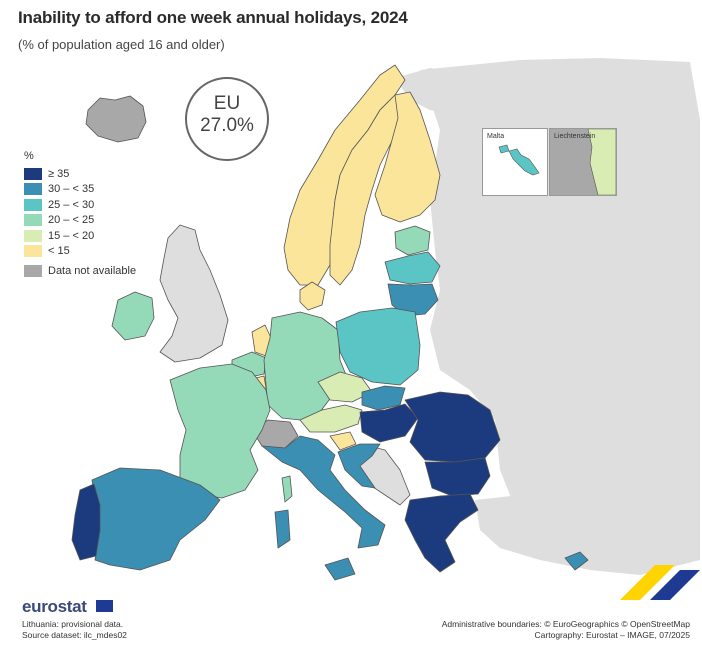 The image size is (702, 648). Describe the element at coordinates (306, 366) in the screenshot. I see `region-germany` at that location.